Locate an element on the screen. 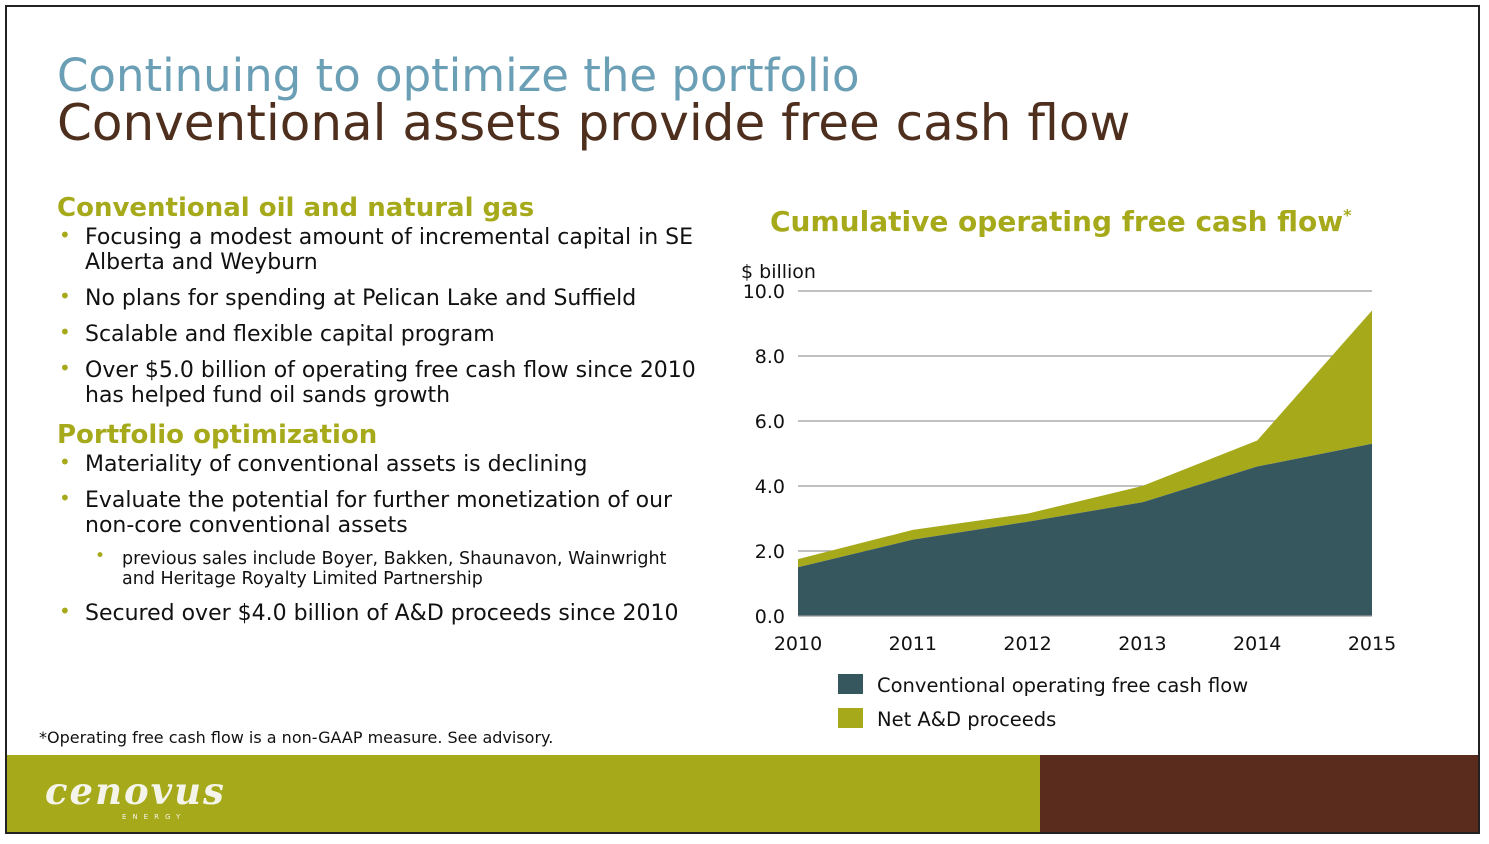 This screenshot has height=844, width=1489. legend-label: Net A&D proceeds is located at coordinates (966, 719).